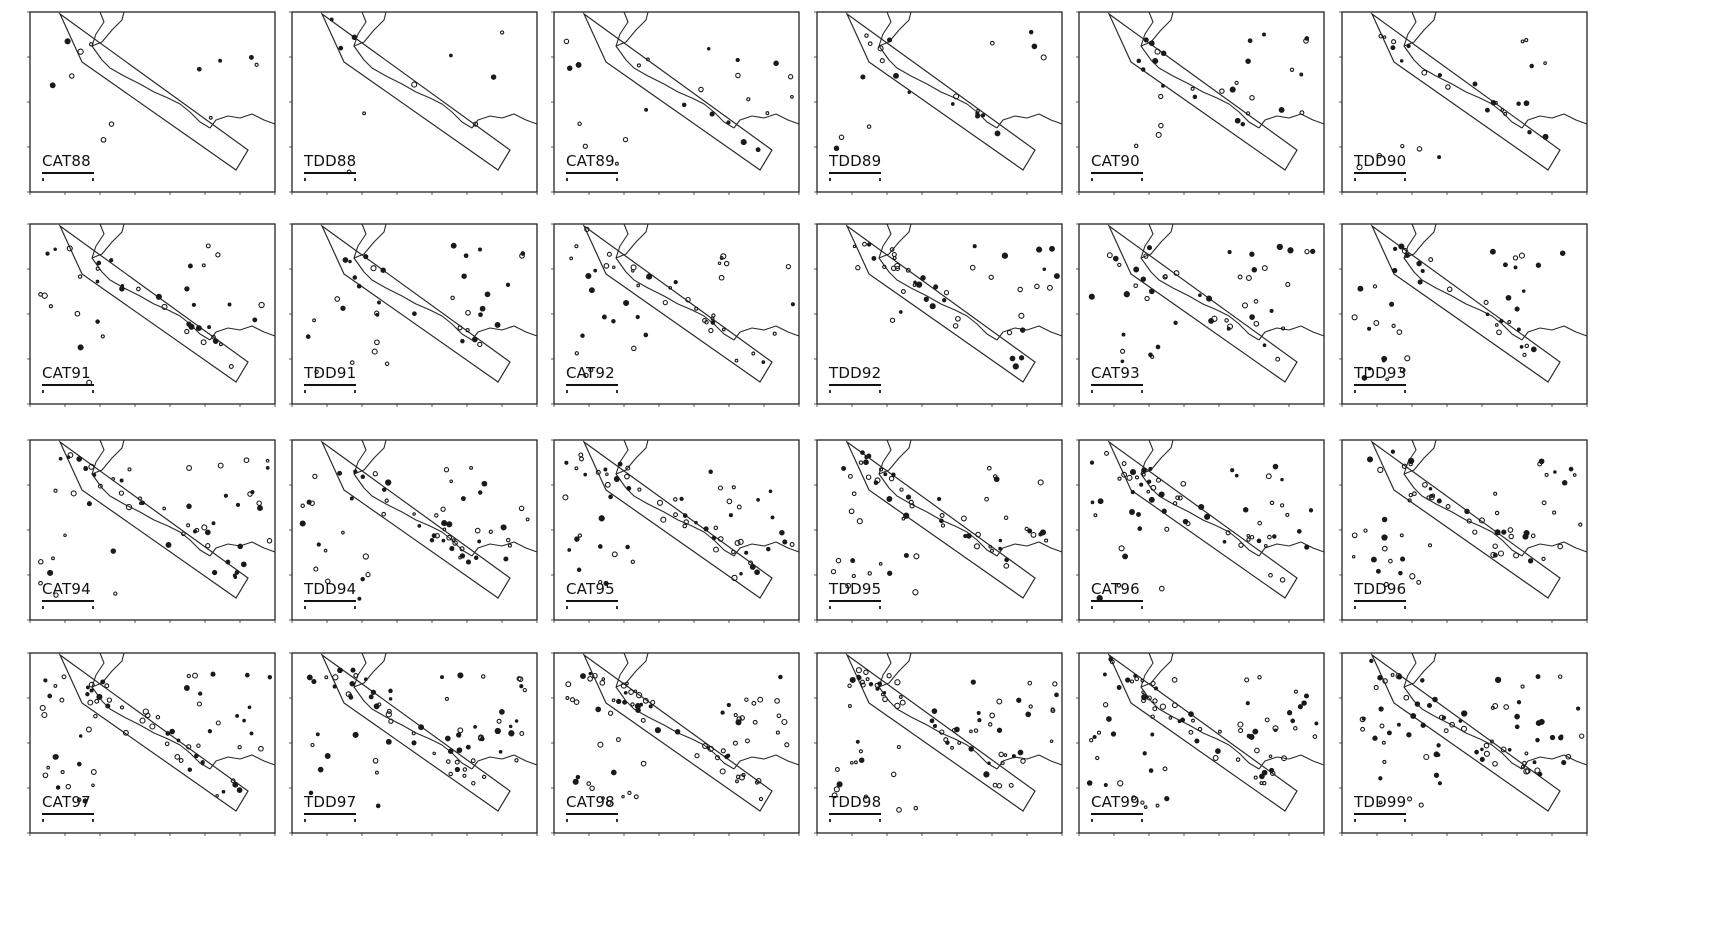  I want to click on coastline-peninsula, so click(1029, 121).